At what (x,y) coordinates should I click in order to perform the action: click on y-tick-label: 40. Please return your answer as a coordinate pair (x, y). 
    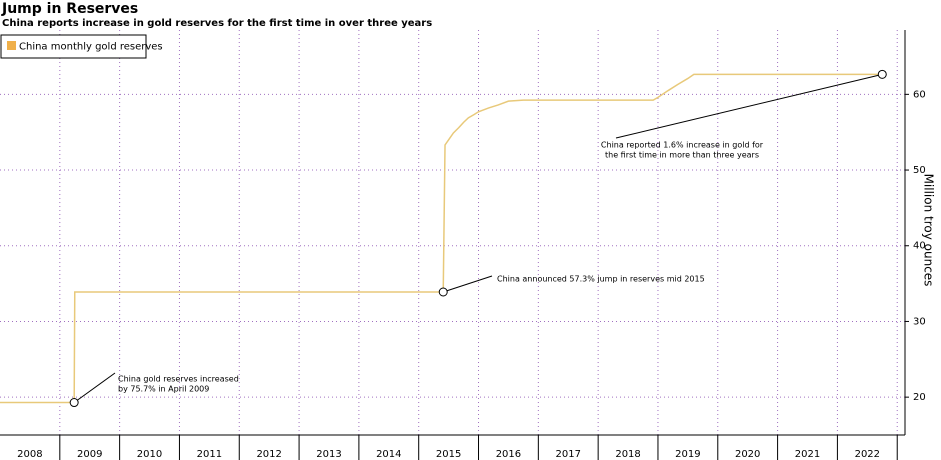
    Looking at the image, I should click on (919, 246).